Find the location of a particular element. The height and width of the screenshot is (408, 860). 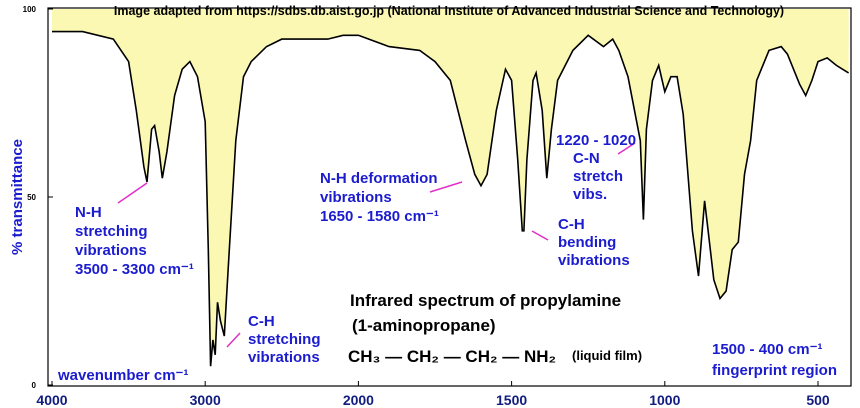

annotation: N-H deformation is located at coordinates (379, 178).